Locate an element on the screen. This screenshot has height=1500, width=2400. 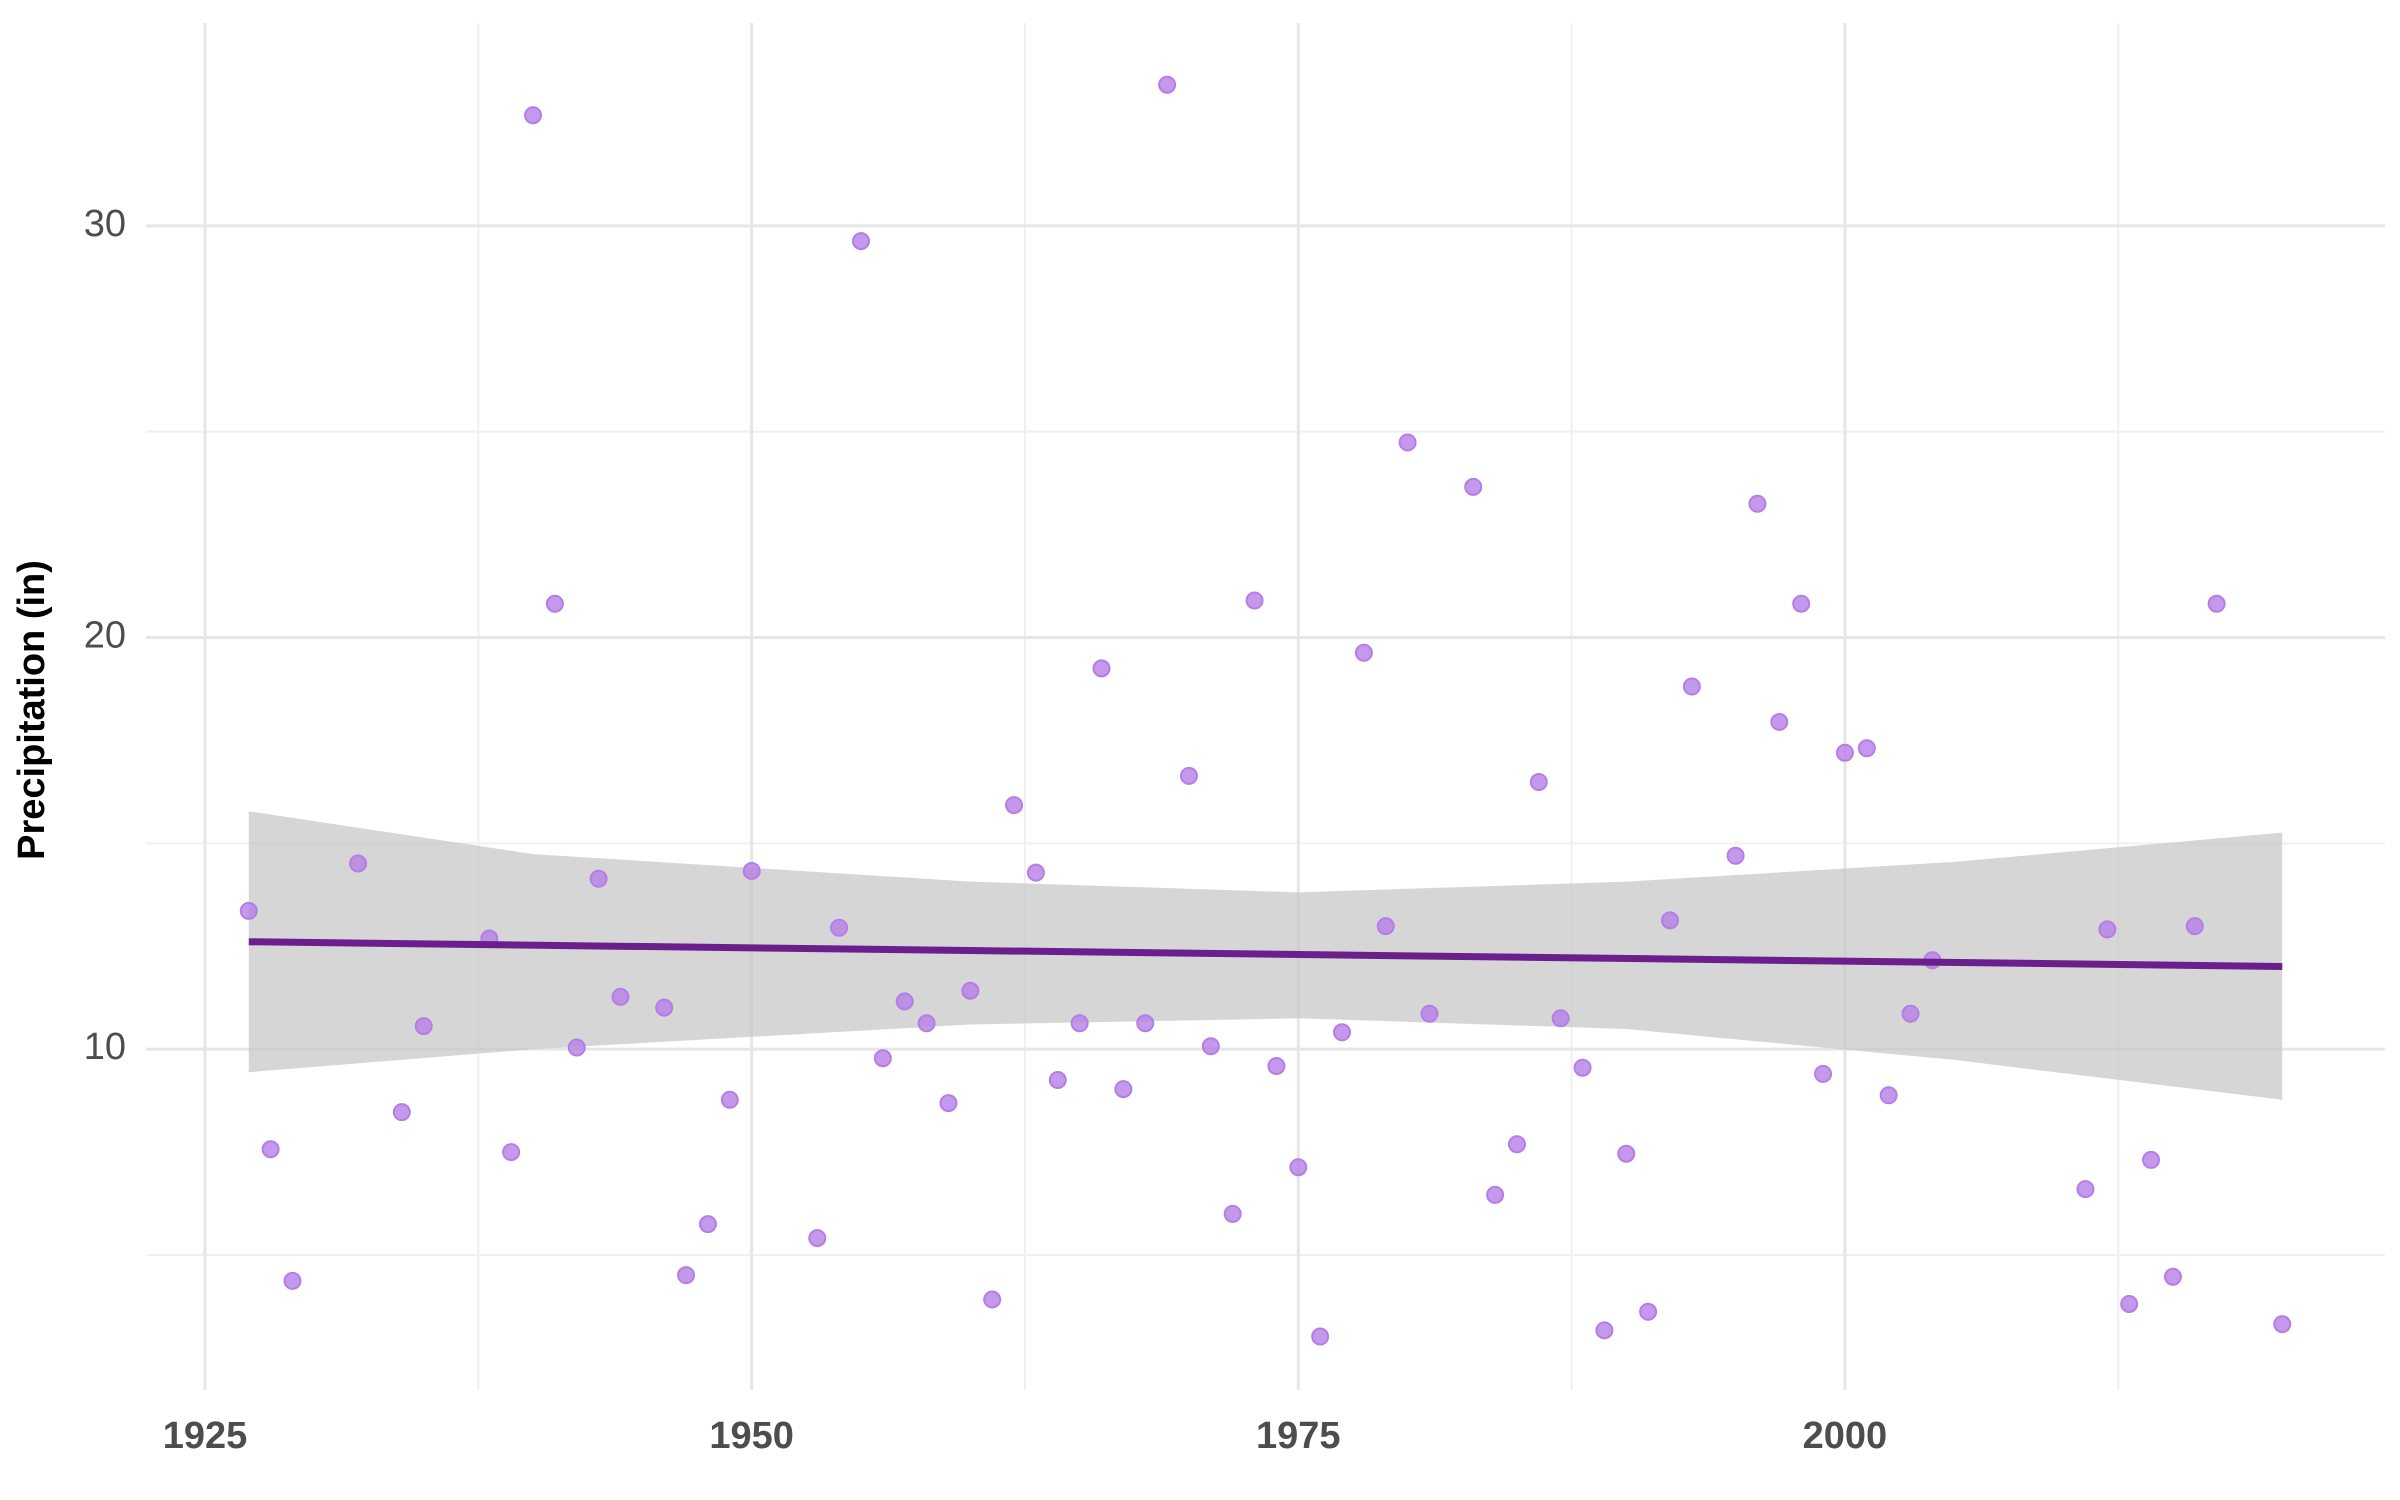
x-tick-label: 1950 is located at coordinates (751, 1436).